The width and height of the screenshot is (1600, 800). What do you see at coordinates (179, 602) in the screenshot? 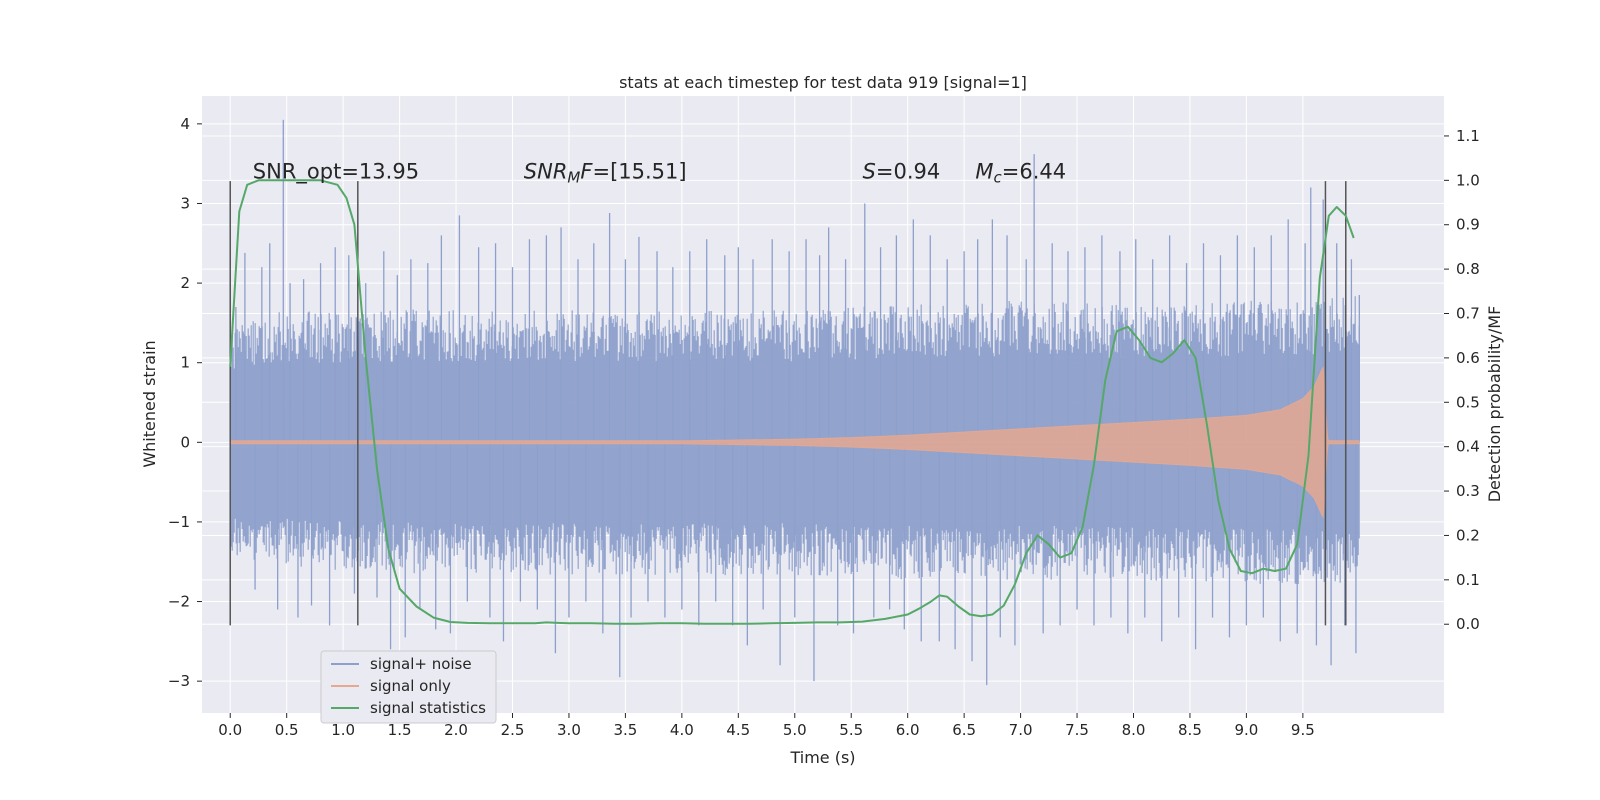
I see `y-tick-label: −2` at bounding box center [179, 602].